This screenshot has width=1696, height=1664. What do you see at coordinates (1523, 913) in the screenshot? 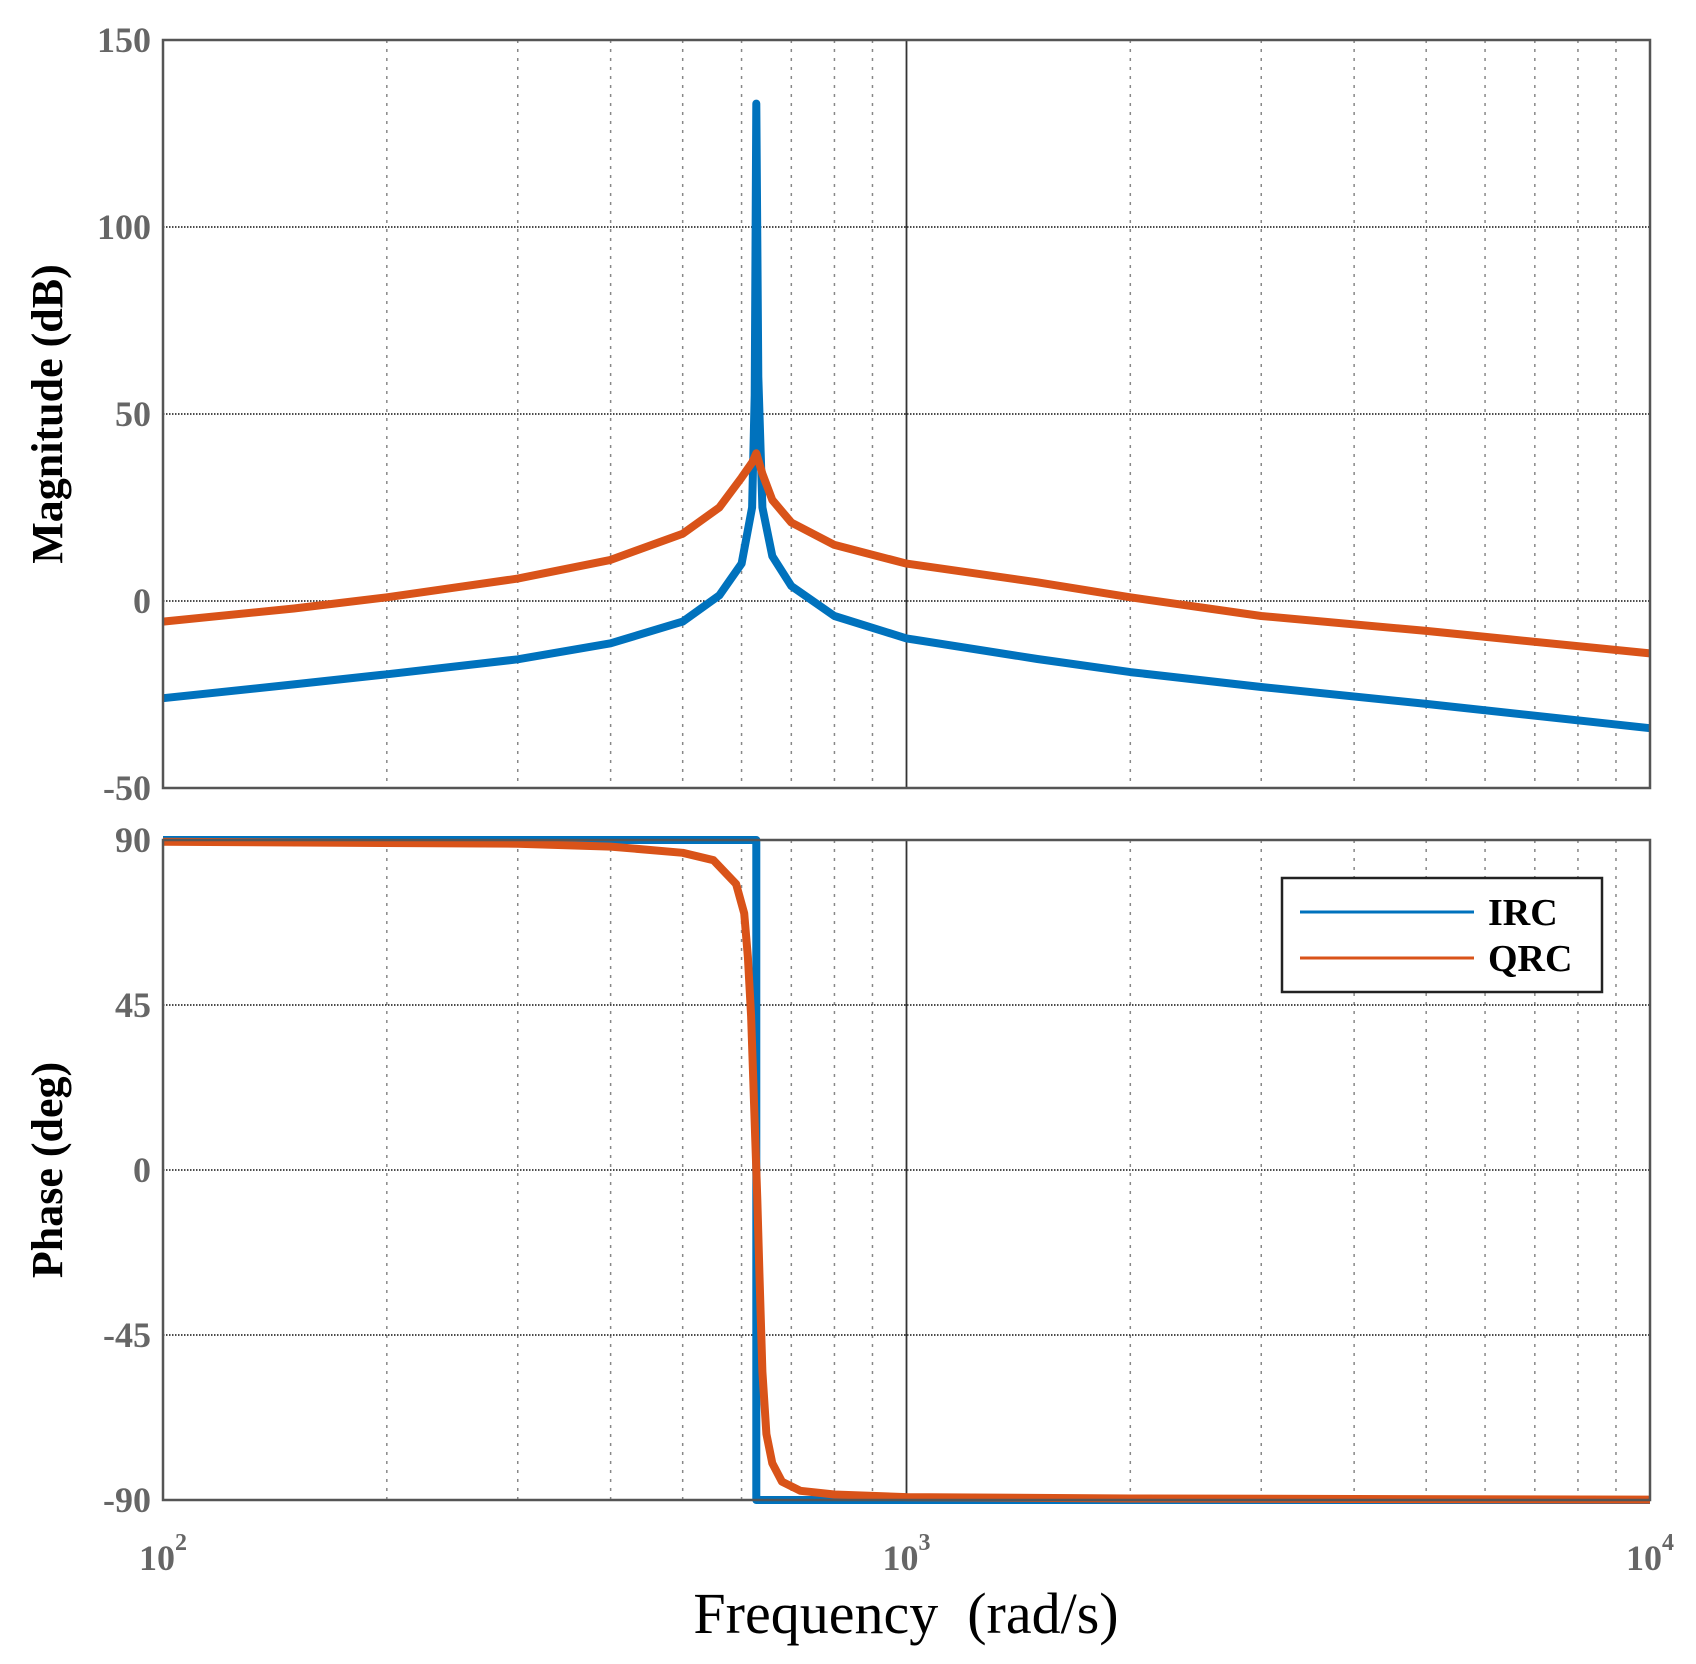
I see `legend-label-irc: IRC` at bounding box center [1523, 913].